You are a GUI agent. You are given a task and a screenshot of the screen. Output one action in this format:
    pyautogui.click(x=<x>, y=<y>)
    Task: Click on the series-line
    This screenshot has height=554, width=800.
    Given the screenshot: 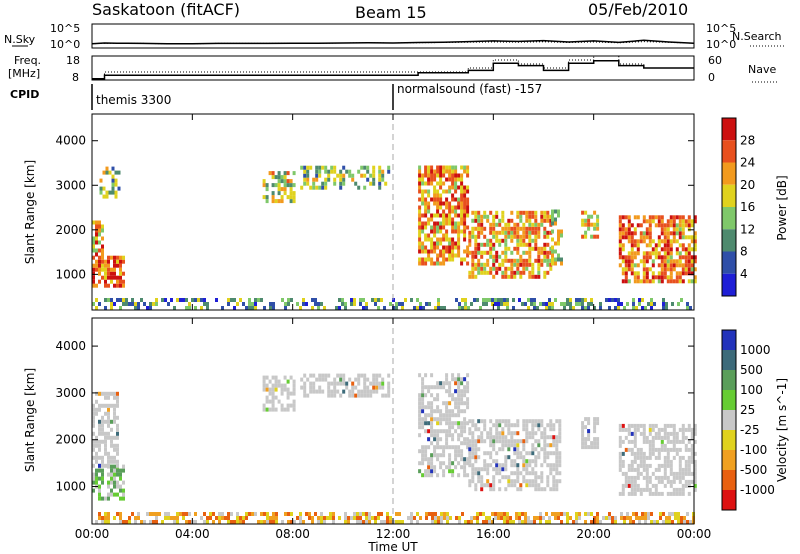 What is the action you would take?
    pyautogui.click(x=393, y=43)
    